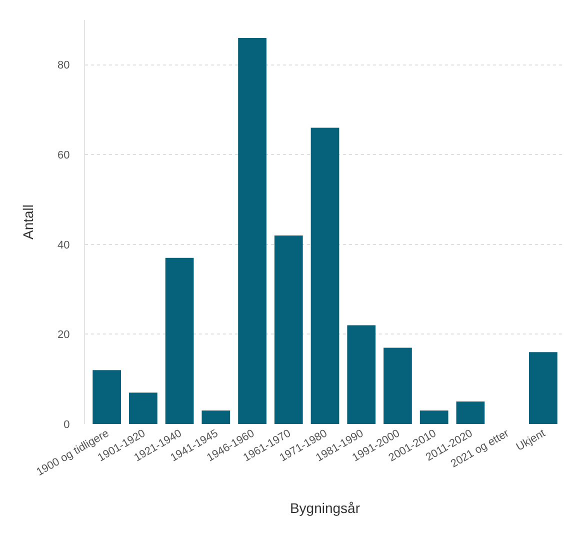 This screenshot has height=534, width=573. Describe the element at coordinates (28, 222) in the screenshot. I see `y-axis-title: Antall` at that location.